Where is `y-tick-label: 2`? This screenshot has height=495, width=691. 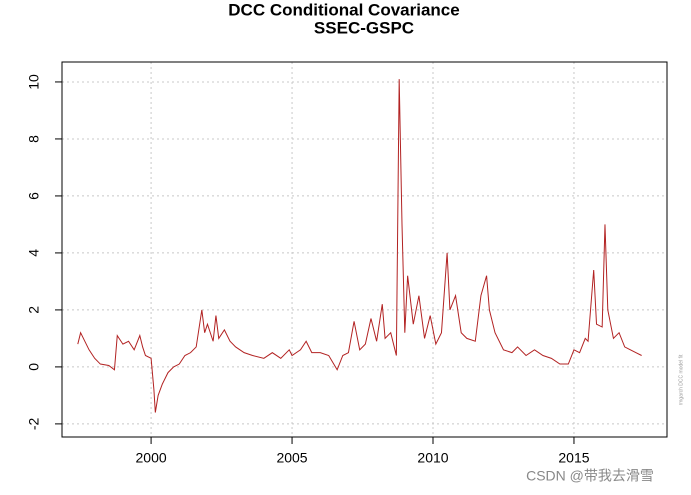 y-tick-label: 2 is located at coordinates (34, 310).